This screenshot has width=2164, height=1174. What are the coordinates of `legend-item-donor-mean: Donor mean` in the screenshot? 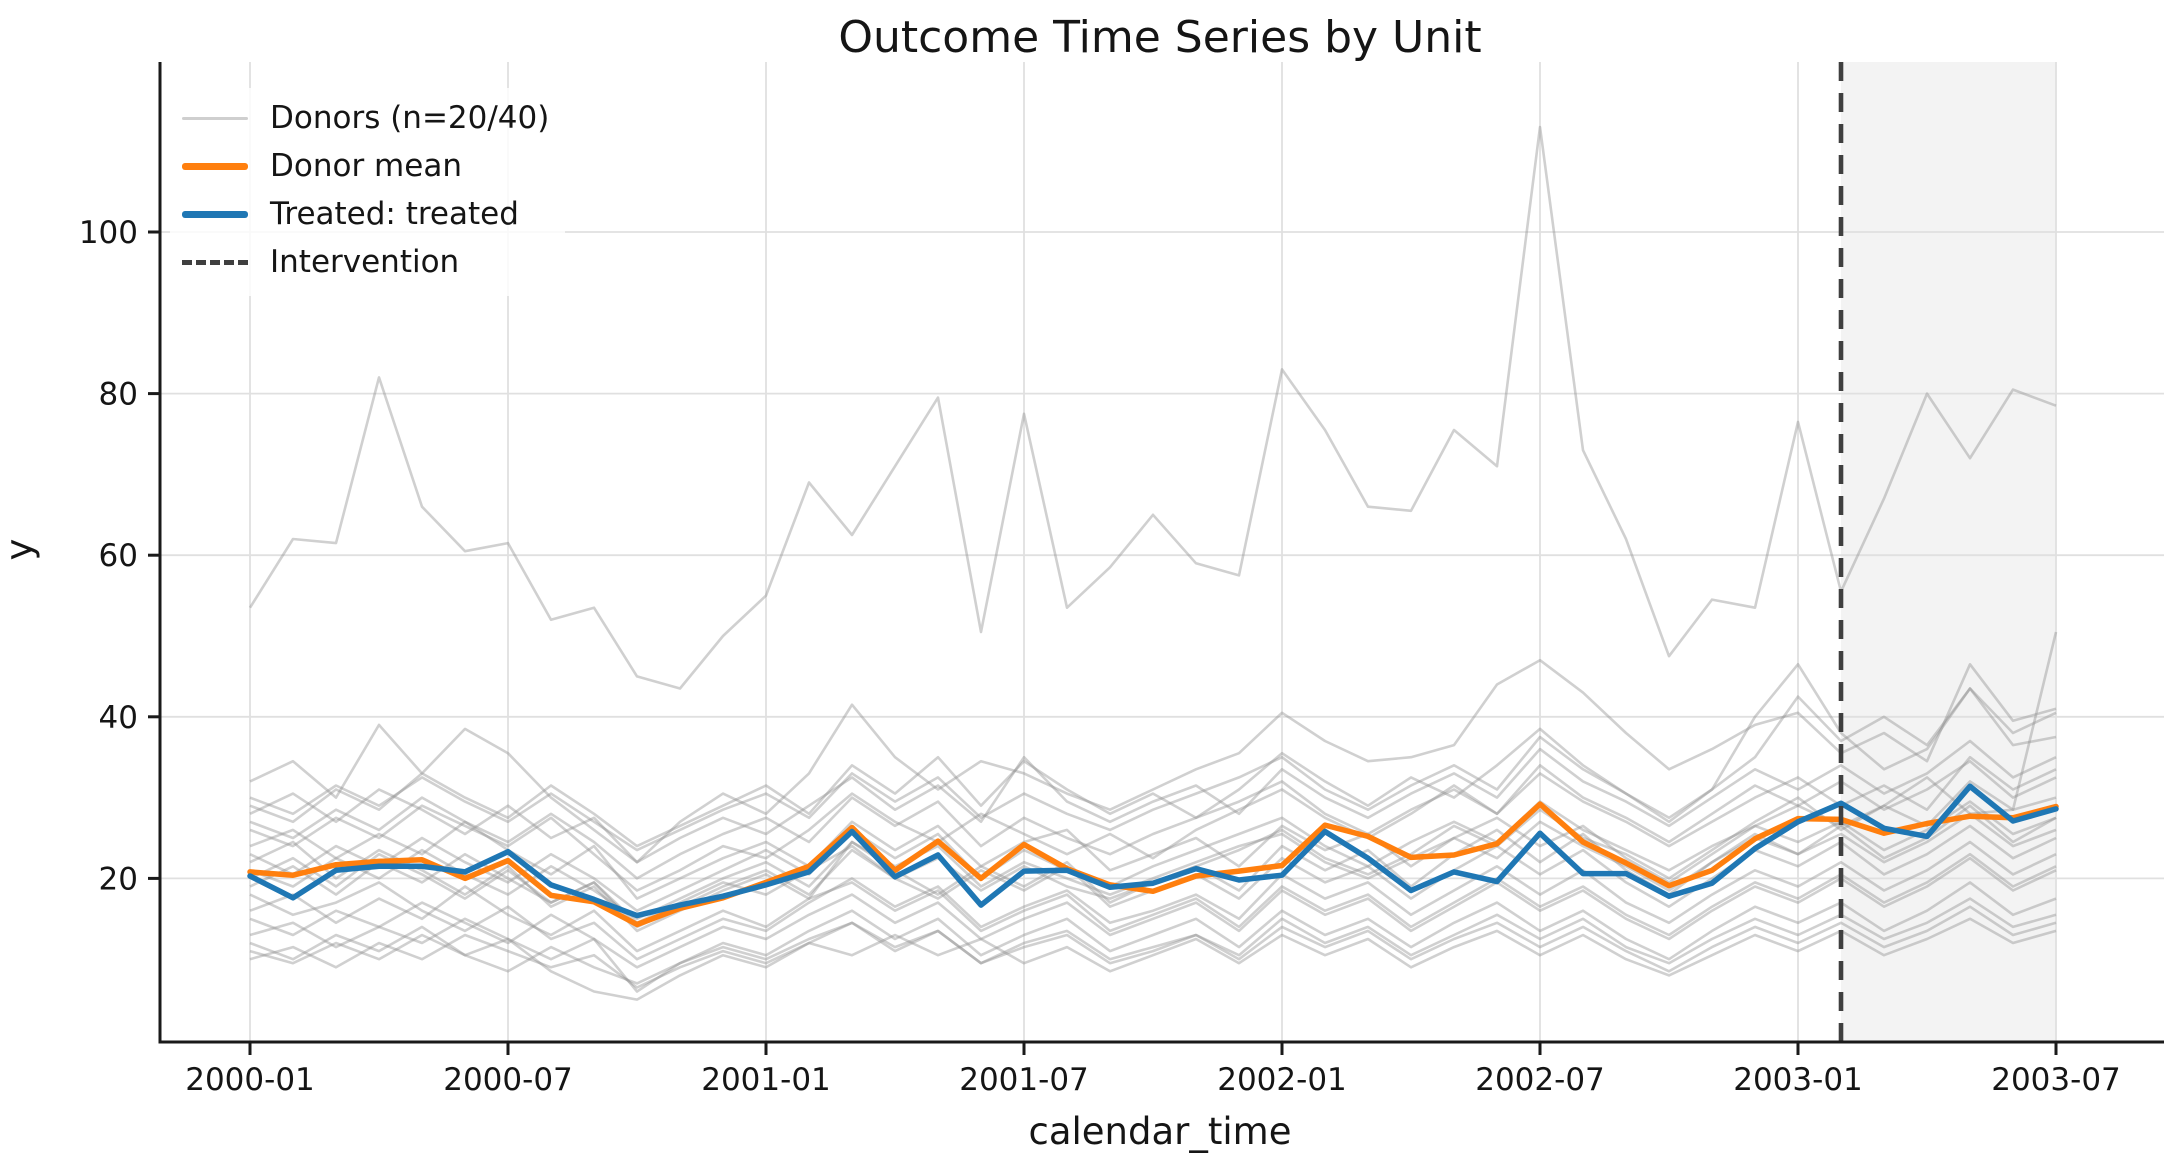 It's located at (365, 166).